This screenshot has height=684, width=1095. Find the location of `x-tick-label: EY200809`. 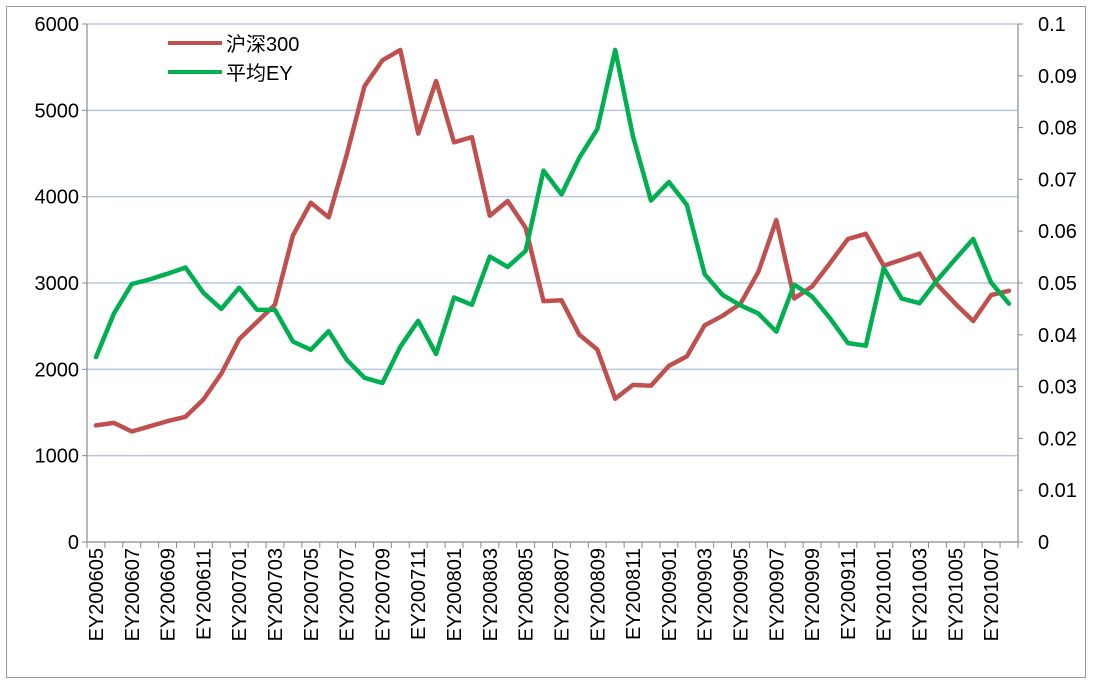

x-tick-label: EY200809 is located at coordinates (598, 594).